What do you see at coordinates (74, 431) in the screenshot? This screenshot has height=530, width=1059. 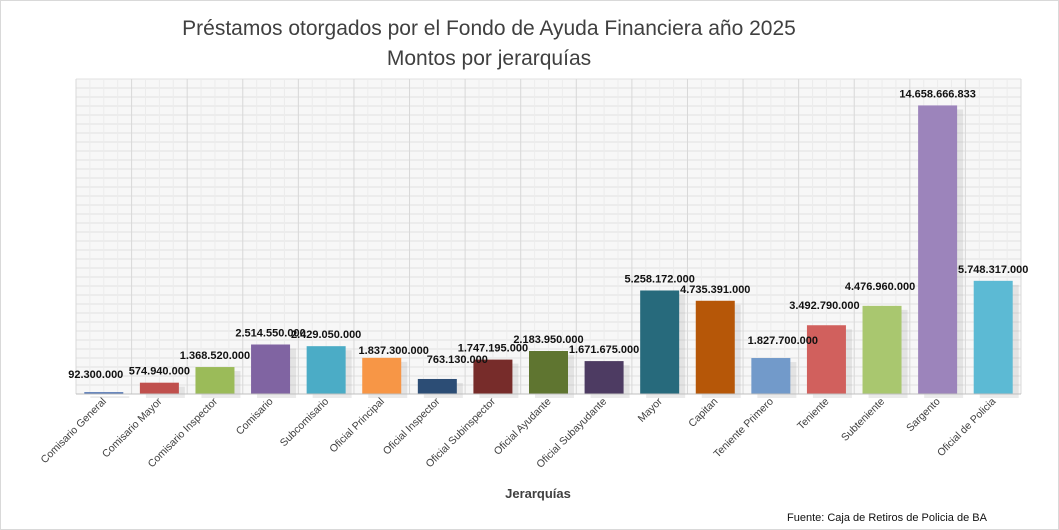 I see `x-tick-label: Comisario General` at bounding box center [74, 431].